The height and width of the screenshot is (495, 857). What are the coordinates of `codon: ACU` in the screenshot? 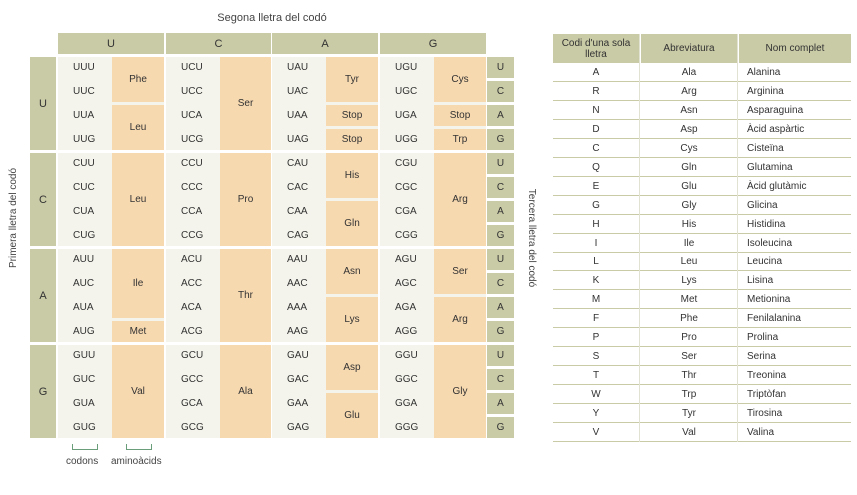 It's located at (192, 259).